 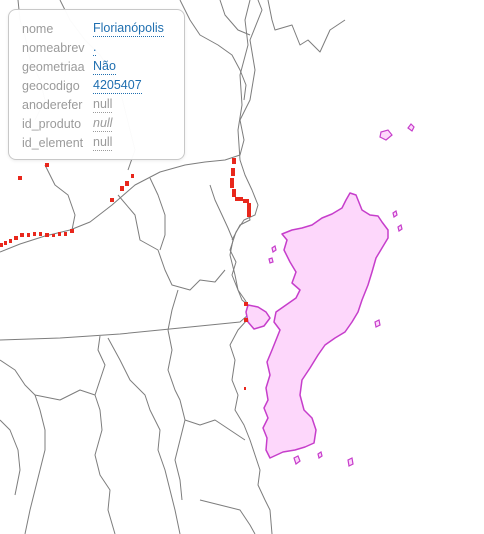 I want to click on attribute-row: geocodigo 4205407, so click(x=103, y=86).